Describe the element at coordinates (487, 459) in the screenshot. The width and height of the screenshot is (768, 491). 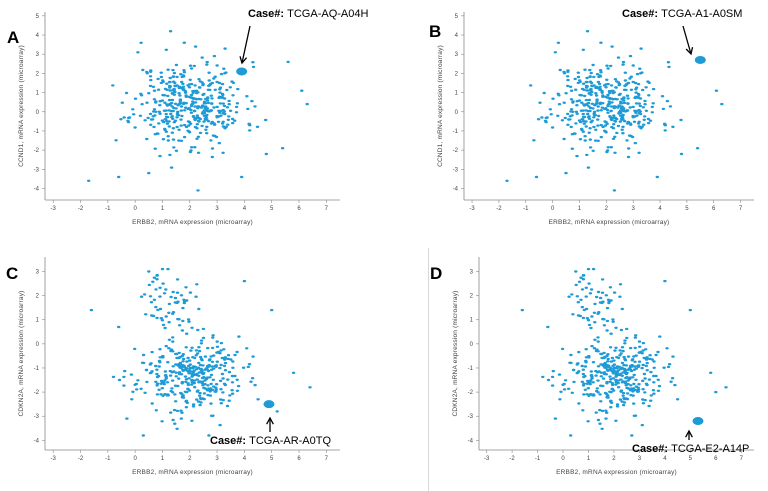
I see `x-tick-label: -3` at that location.